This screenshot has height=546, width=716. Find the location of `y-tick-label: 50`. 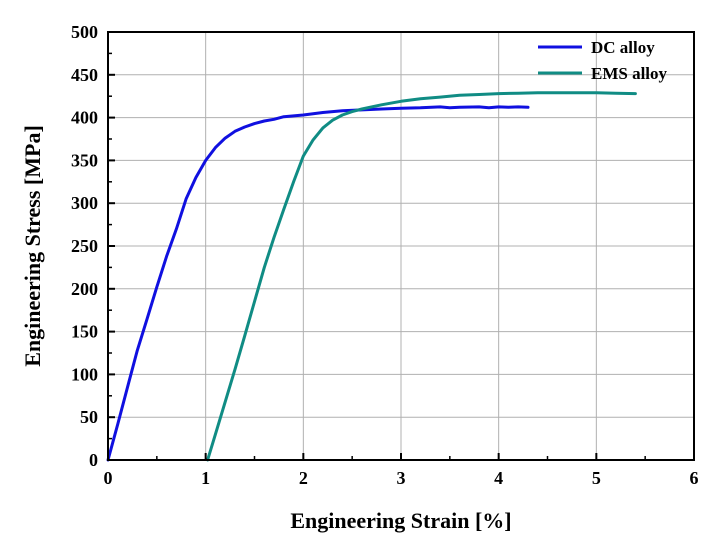

y-tick-label: 50 is located at coordinates (89, 417).